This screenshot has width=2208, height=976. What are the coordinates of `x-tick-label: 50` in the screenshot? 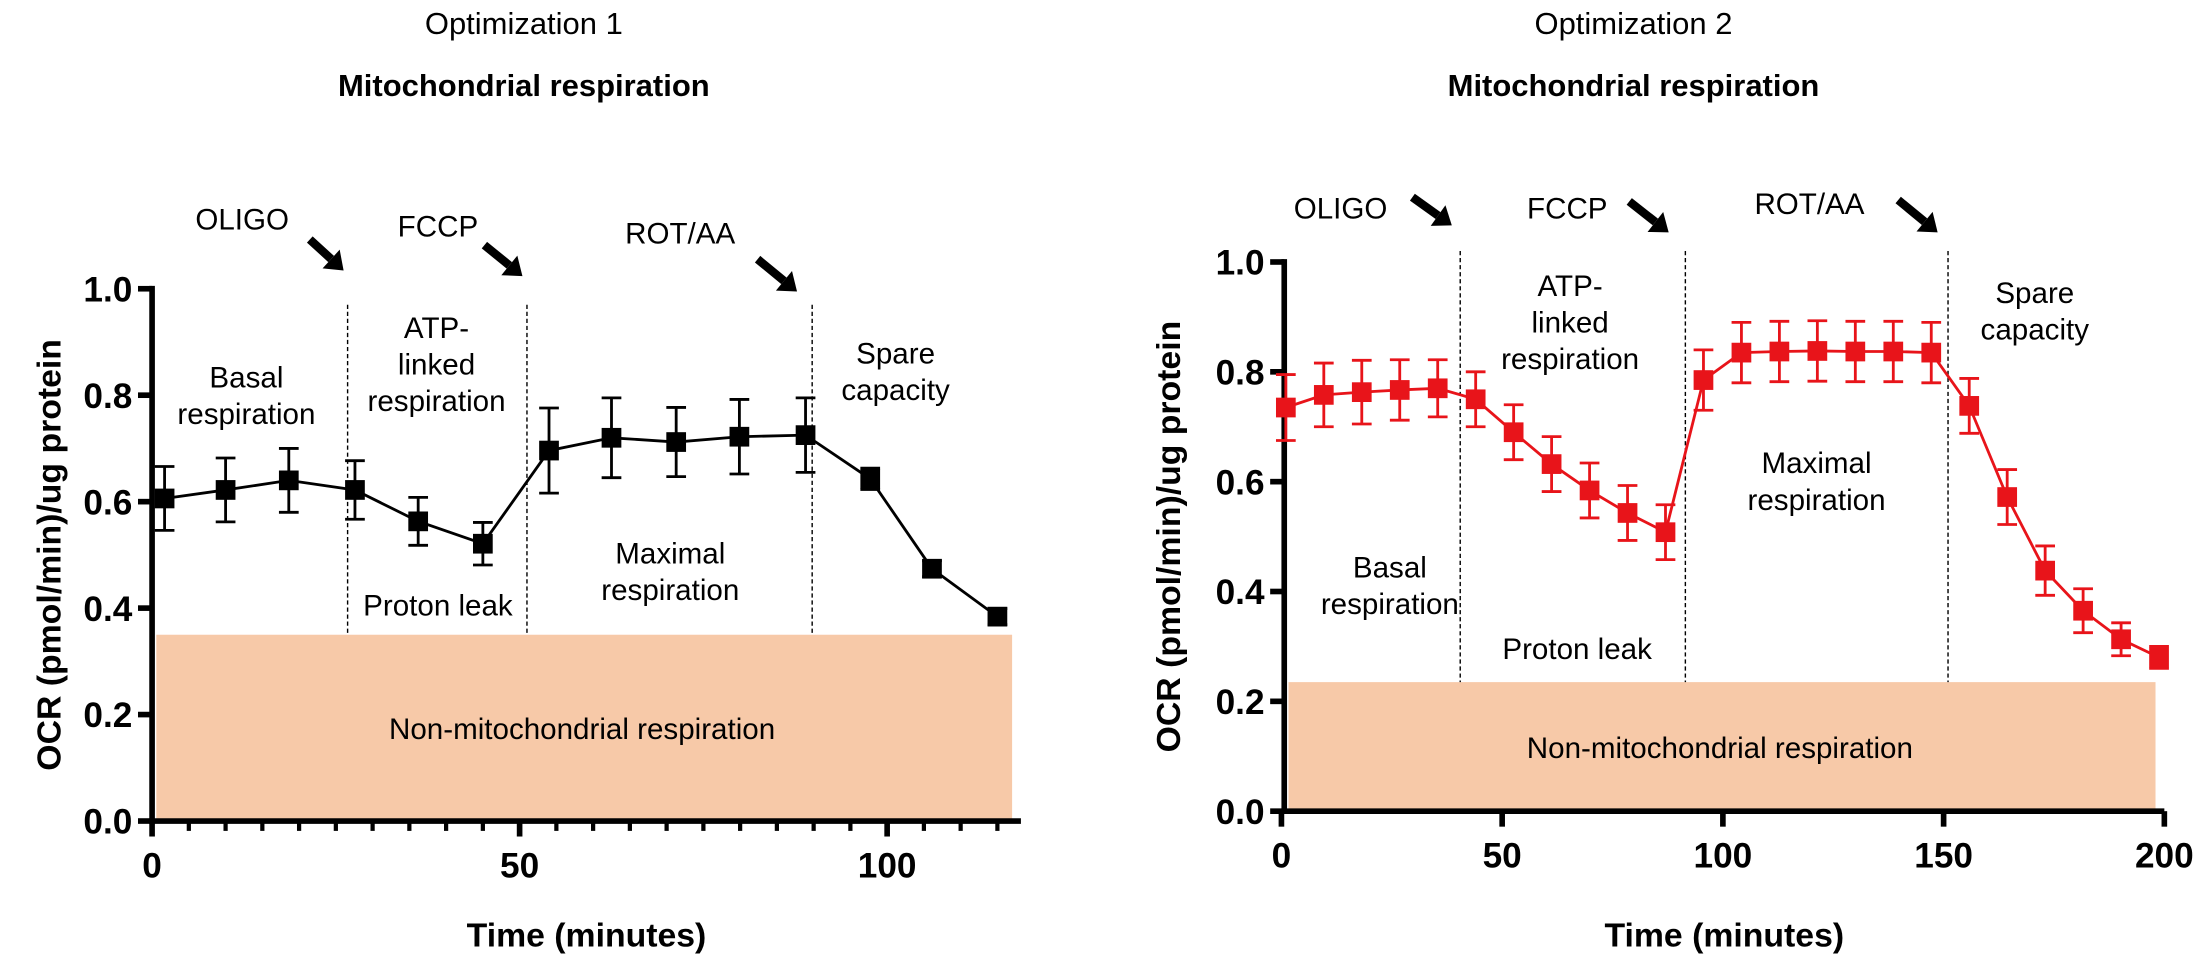 It's located at (519, 865).